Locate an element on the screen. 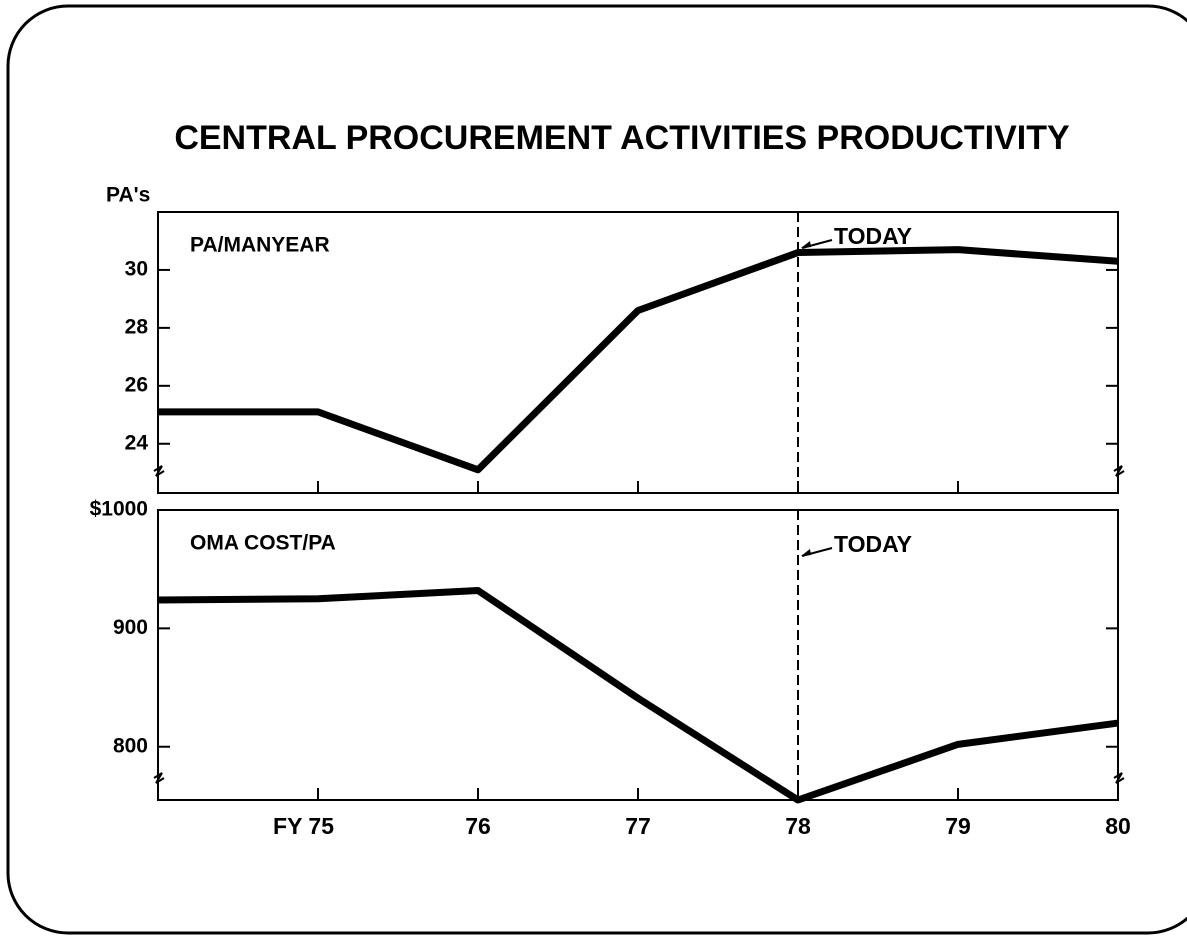 This screenshot has height=946, width=1187. x-tick-label: 77 is located at coordinates (638, 826).